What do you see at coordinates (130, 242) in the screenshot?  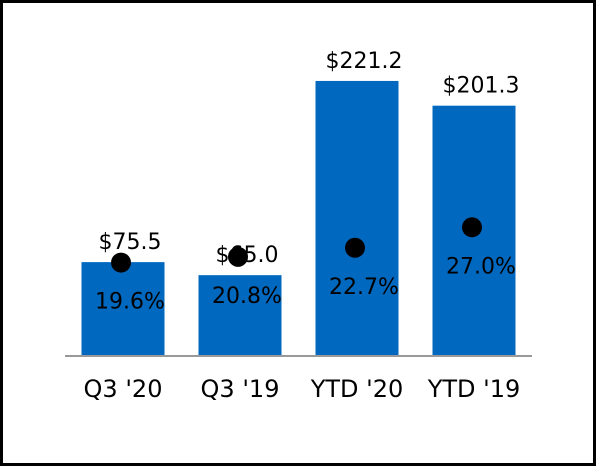 I see `bar-value-label-0: $75.5` at bounding box center [130, 242].